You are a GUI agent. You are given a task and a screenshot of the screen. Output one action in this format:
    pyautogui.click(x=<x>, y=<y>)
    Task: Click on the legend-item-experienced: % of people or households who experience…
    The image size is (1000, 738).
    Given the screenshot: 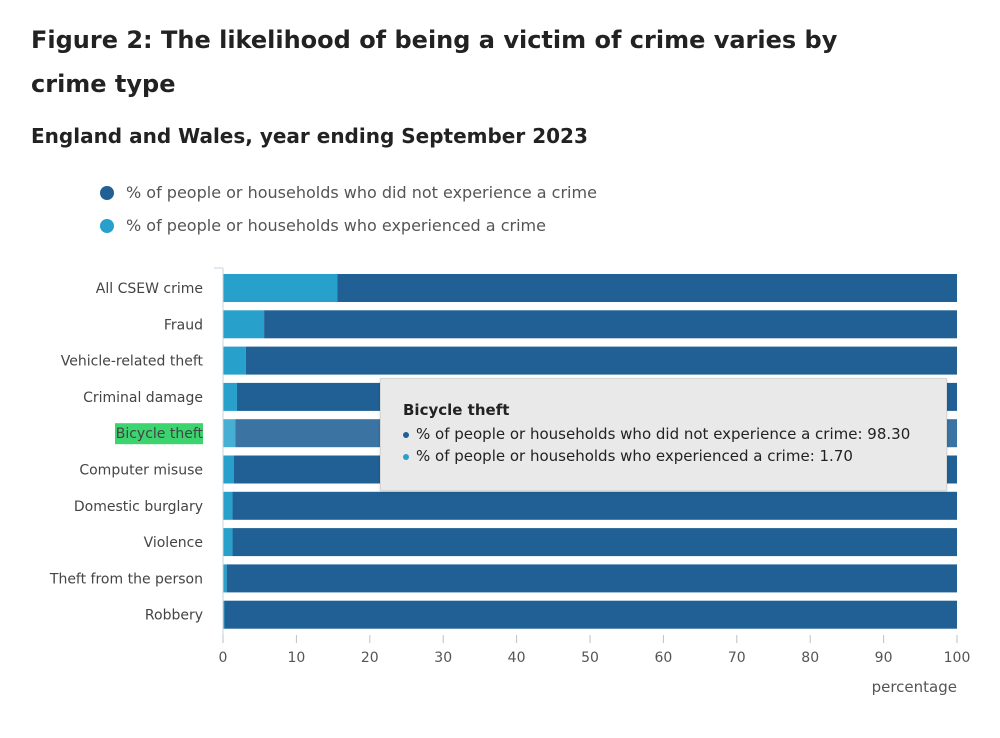 What is the action you would take?
    pyautogui.click(x=348, y=225)
    